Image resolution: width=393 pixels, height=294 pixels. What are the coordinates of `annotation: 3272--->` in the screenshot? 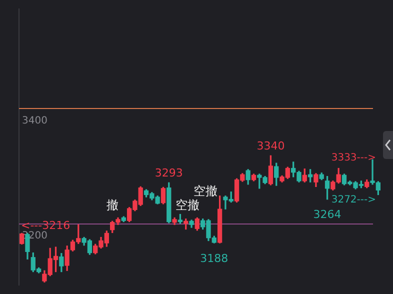 It's located at (353, 200).